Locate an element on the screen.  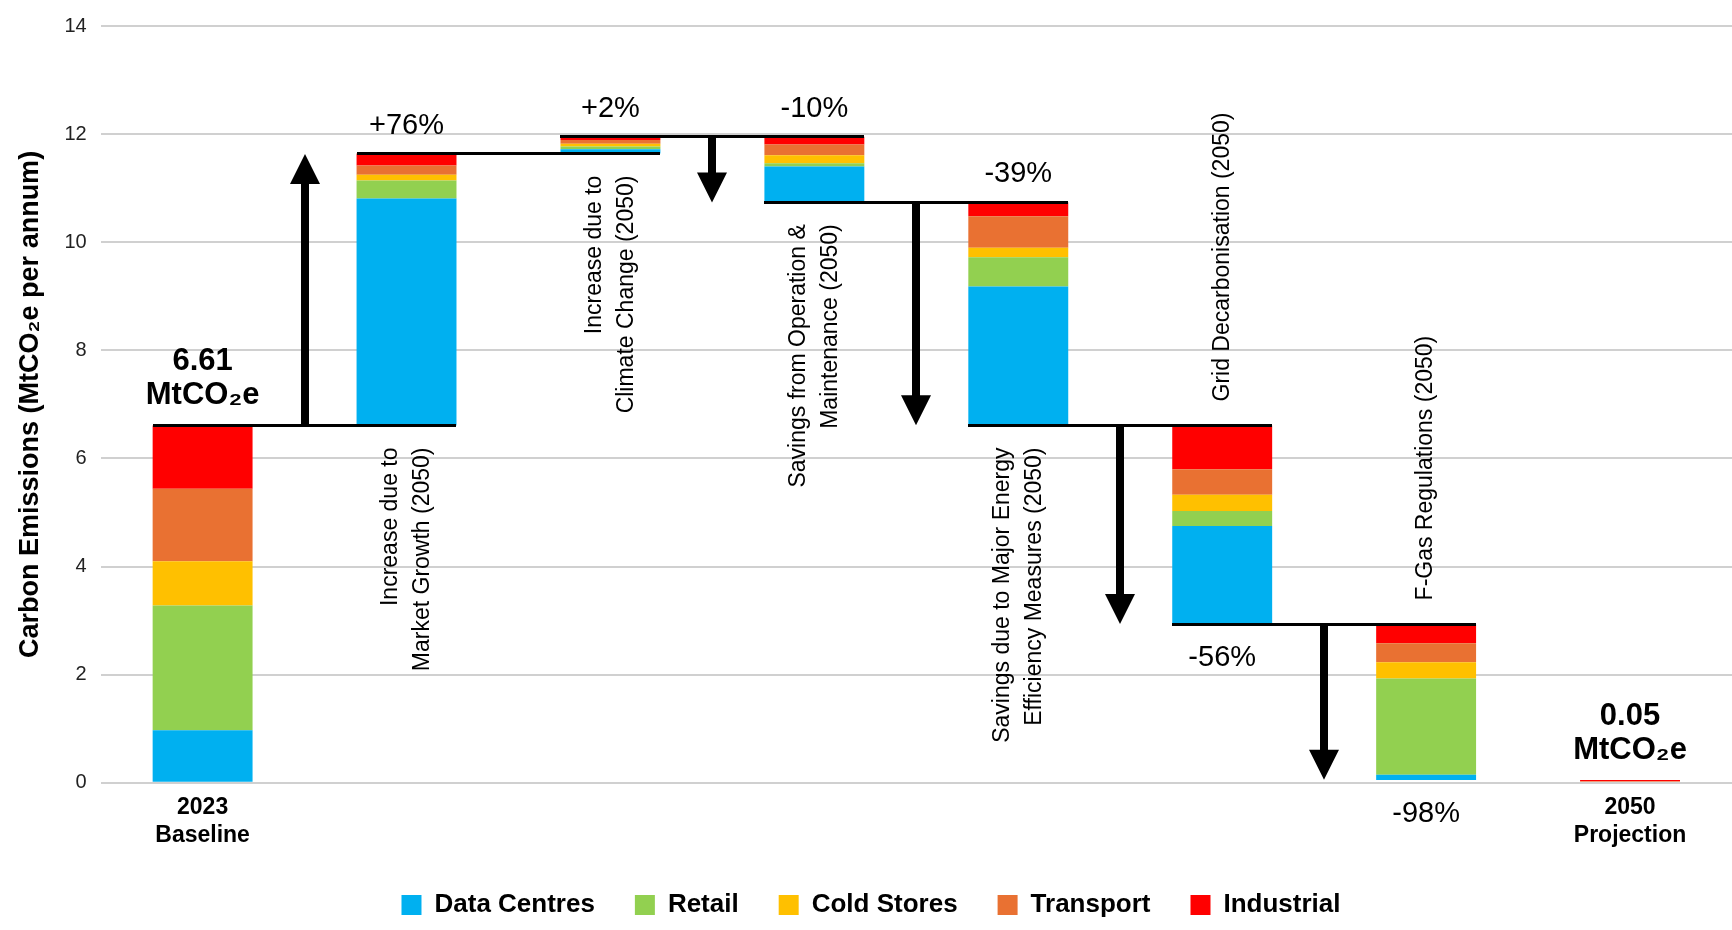
y-tick-label: 6 is located at coordinates (81, 456).